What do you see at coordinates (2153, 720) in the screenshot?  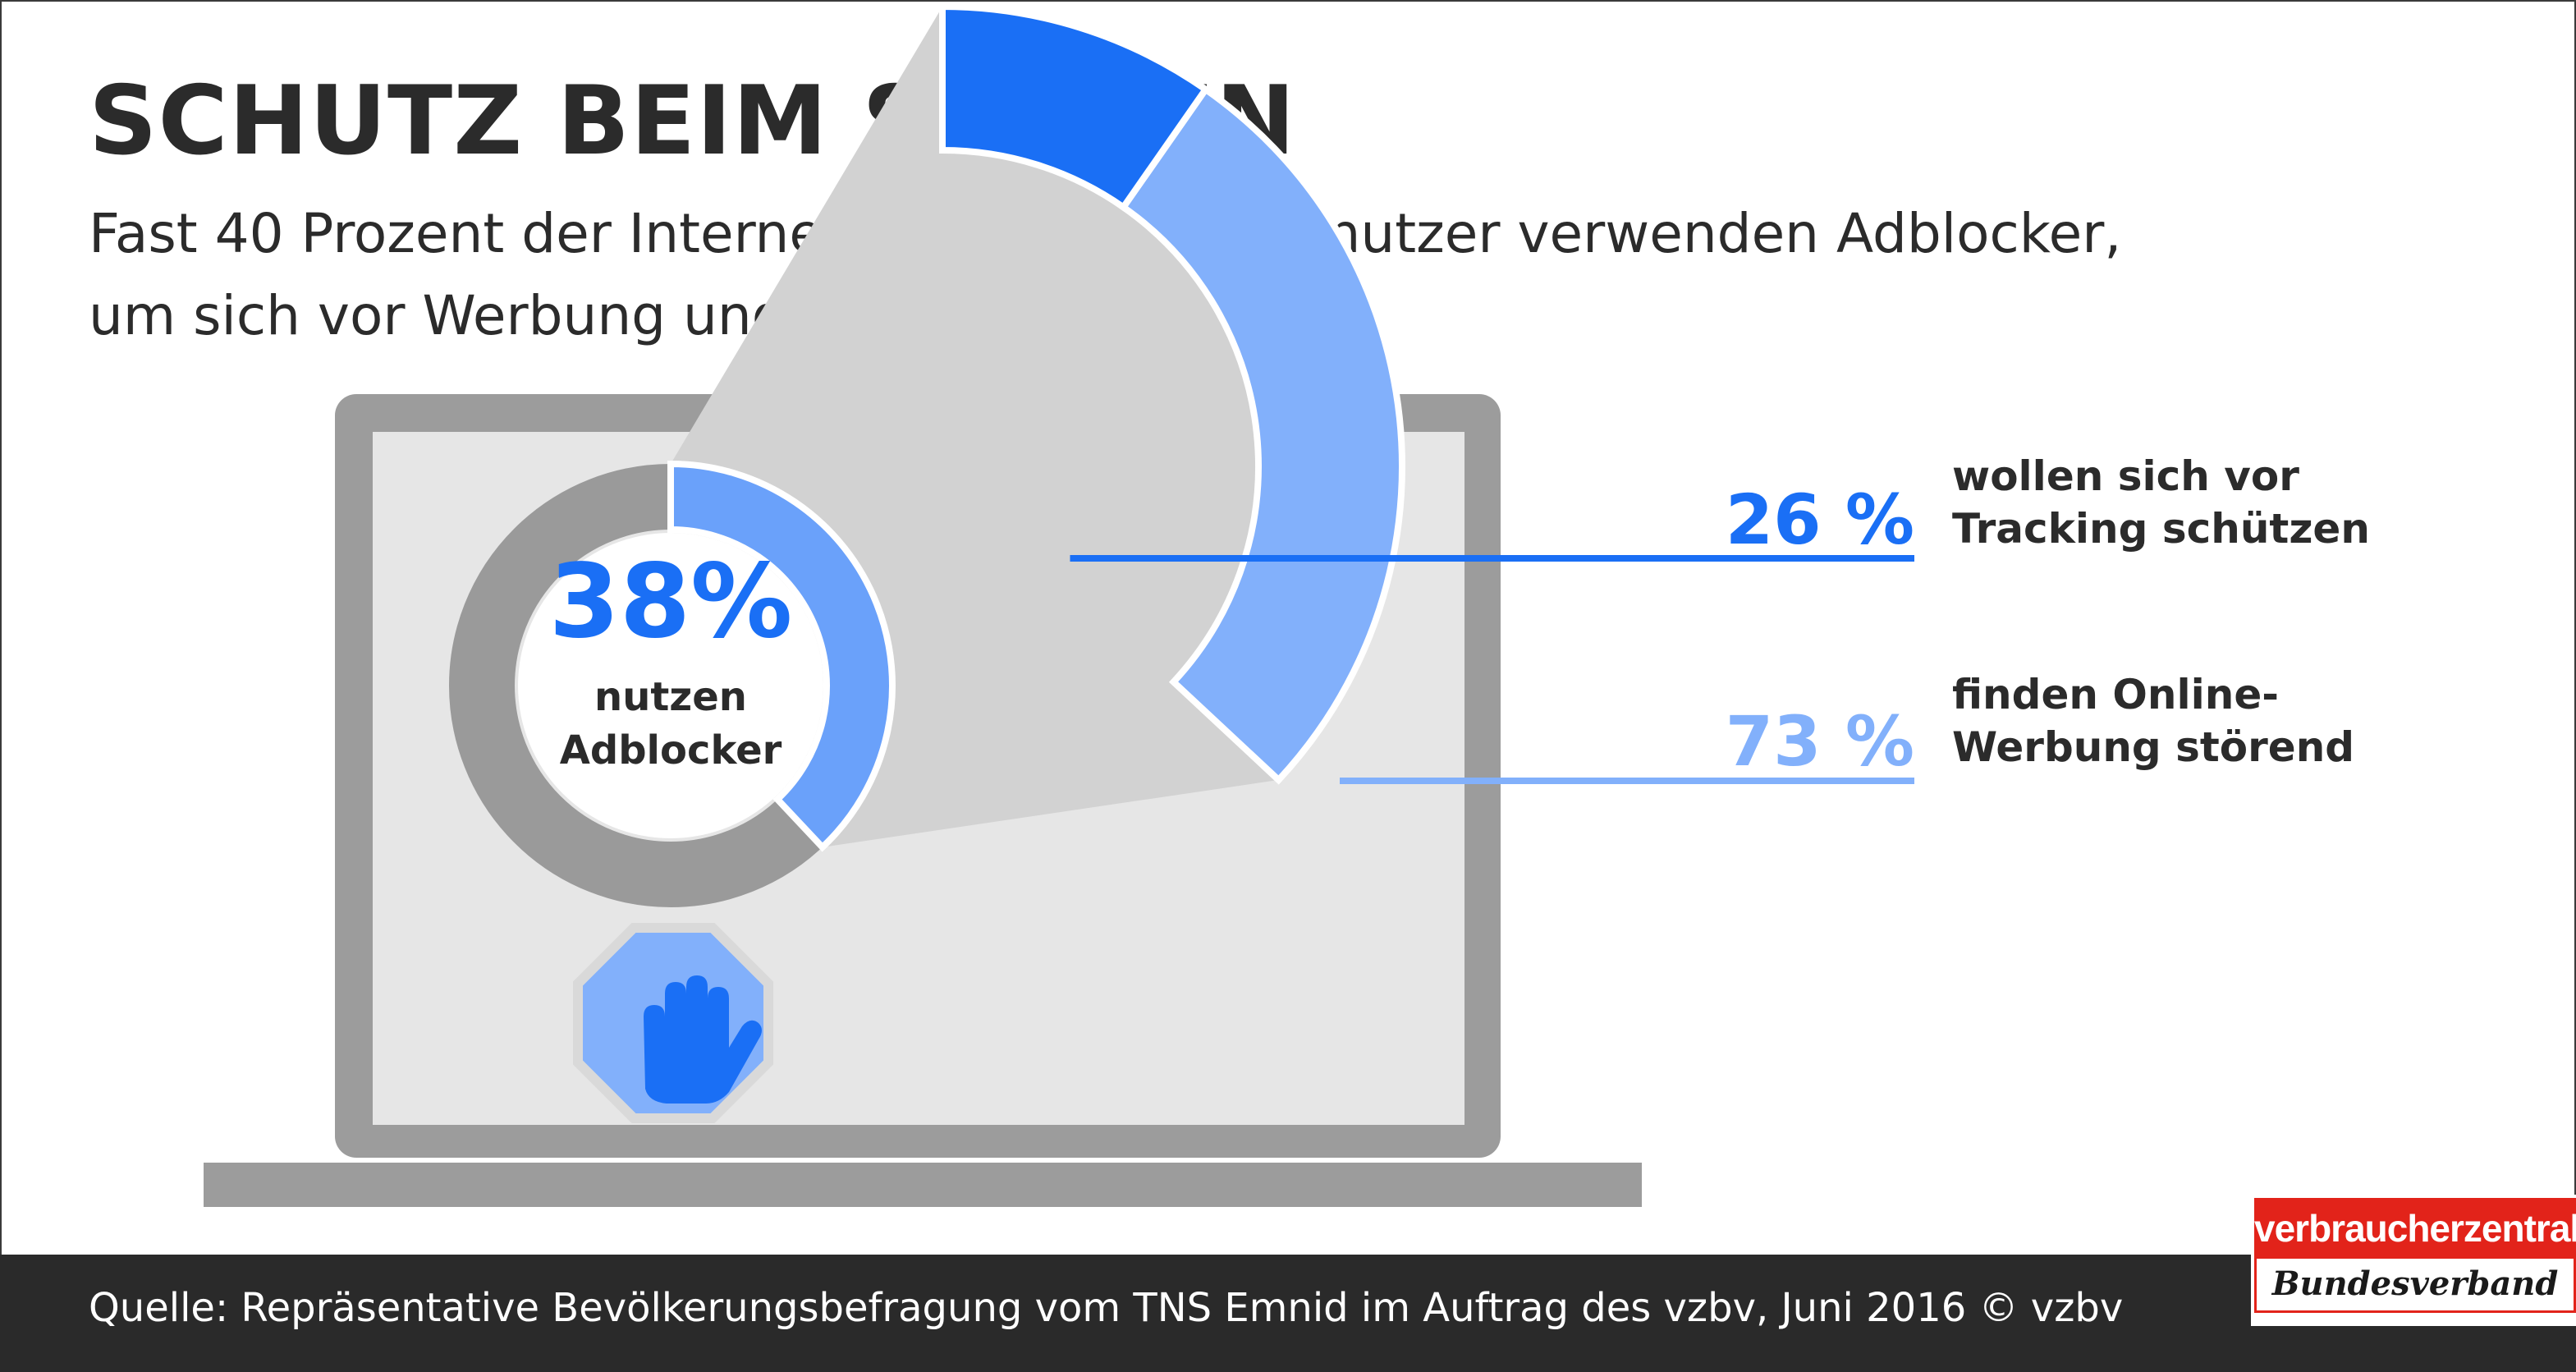 I see `label-werbung: finden Online- Werbung störend` at bounding box center [2153, 720].